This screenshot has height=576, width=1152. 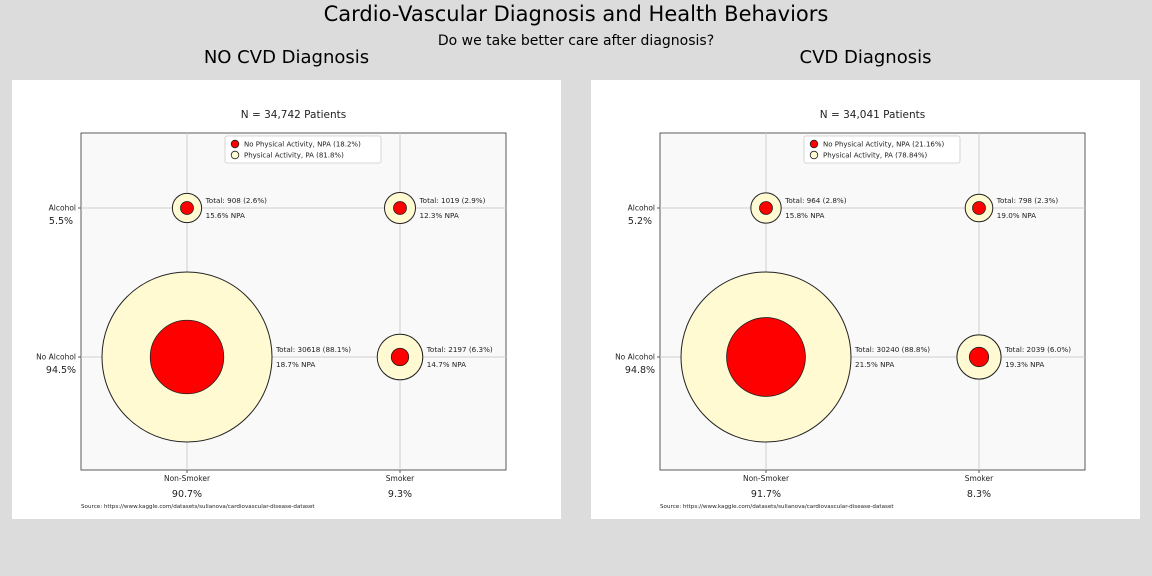 I want to click on legend-label: No Physical Activity, NPA (18.2%), so click(x=302, y=145).